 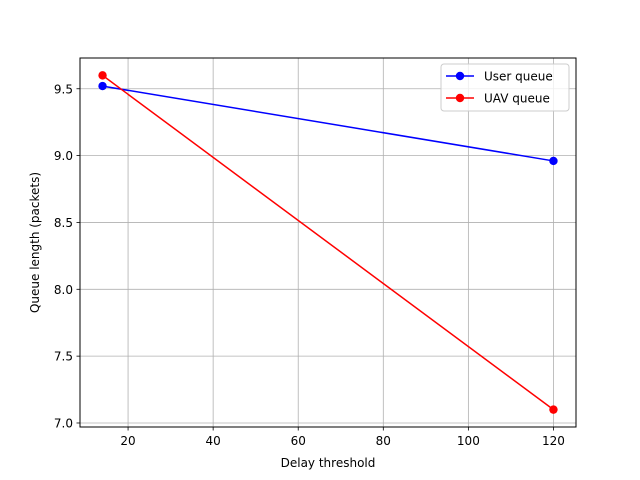 I want to click on x-tick-label: 100, so click(x=468, y=441).